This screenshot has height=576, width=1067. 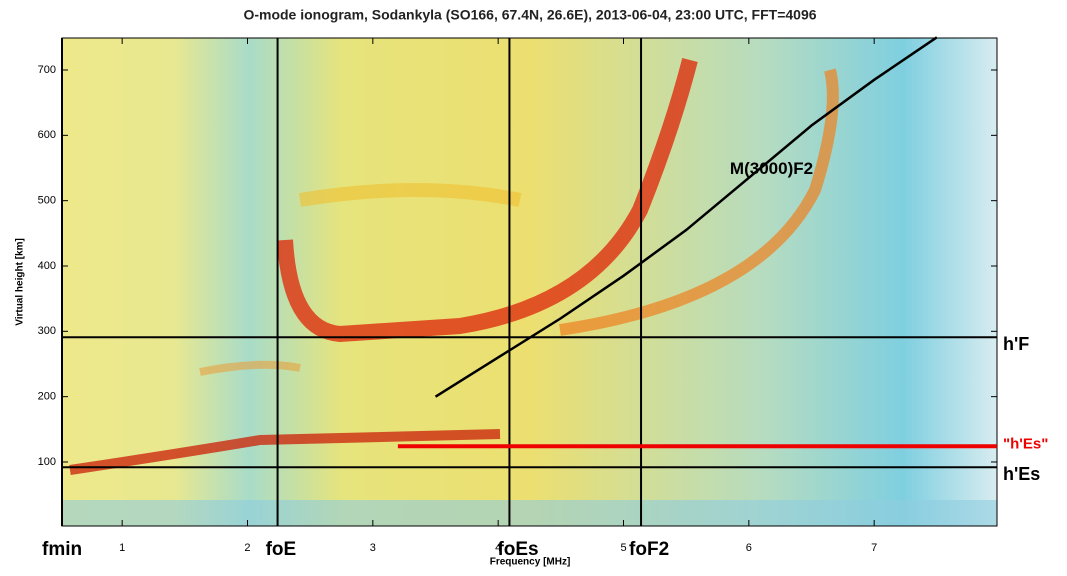 What do you see at coordinates (20, 282) in the screenshot?
I see `y-axis-label: Virtual height [km]` at bounding box center [20, 282].